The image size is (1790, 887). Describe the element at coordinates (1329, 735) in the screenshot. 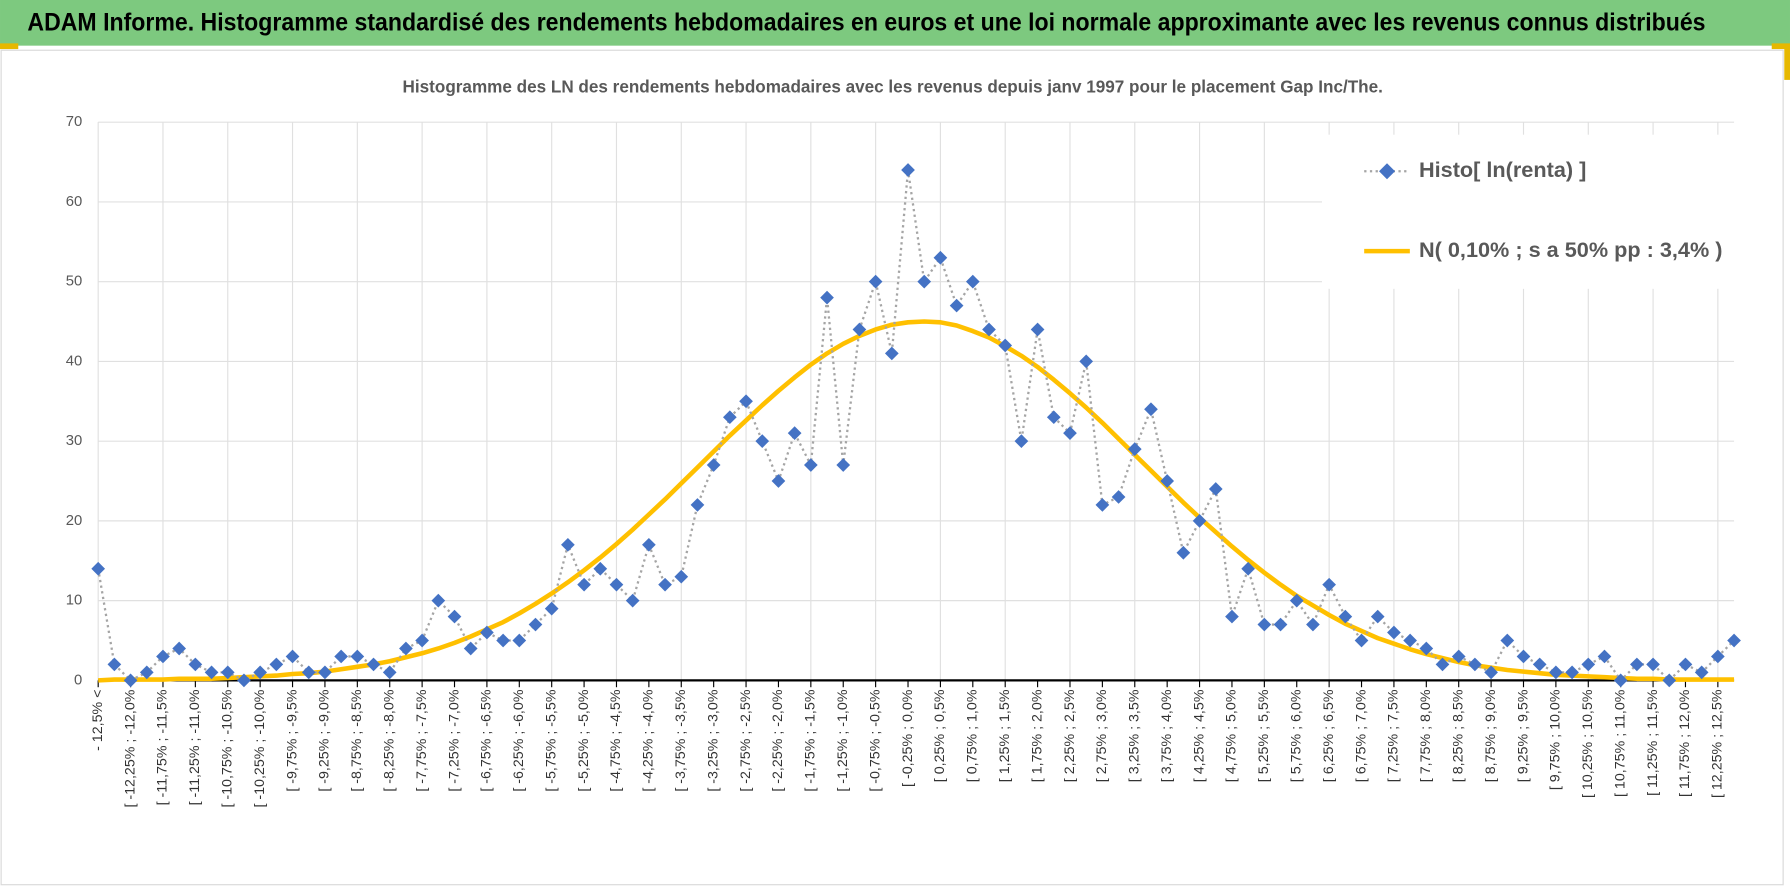

I see `x-tick-label: [ 6,25% ; 6,5%` at that location.